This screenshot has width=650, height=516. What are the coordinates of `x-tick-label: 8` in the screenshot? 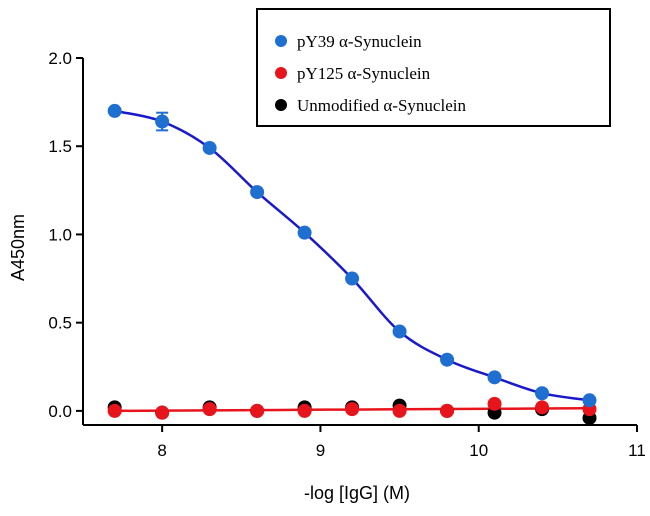 It's located at (161, 450).